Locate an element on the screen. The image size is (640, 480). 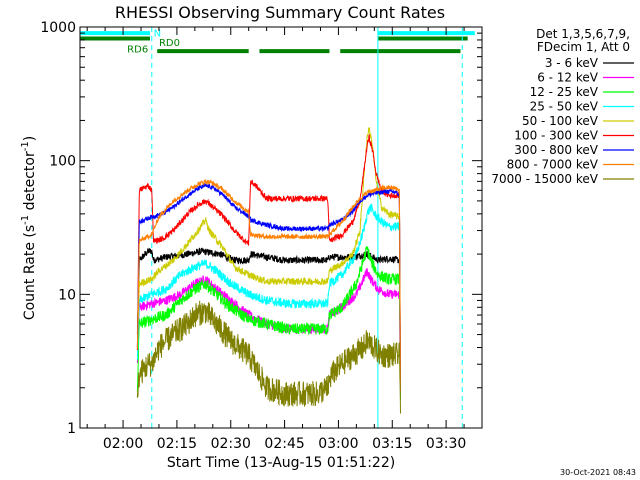
legend-label: 100 - 300 keV is located at coordinates (556, 136).